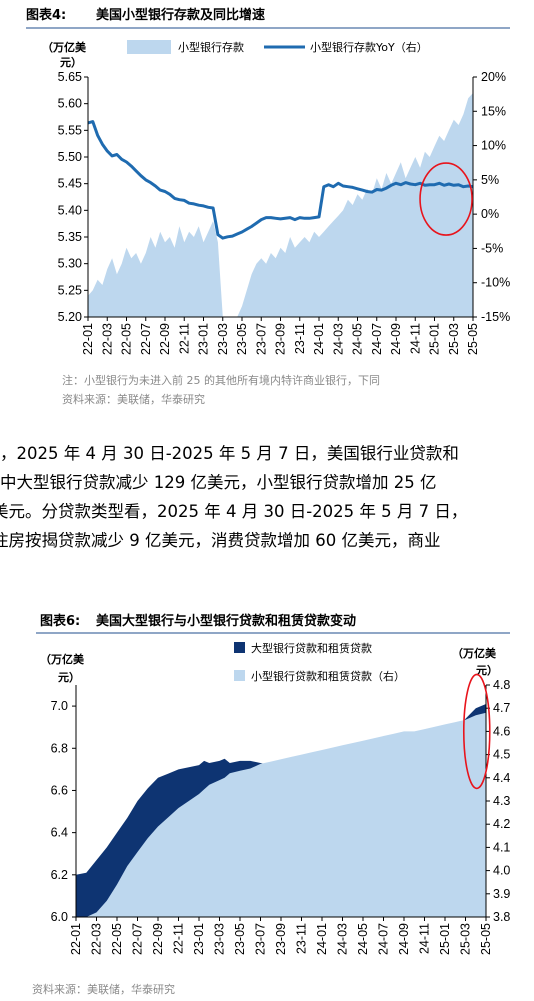  I want to click on fig1-right-tick-label: 20%, so click(493, 77).